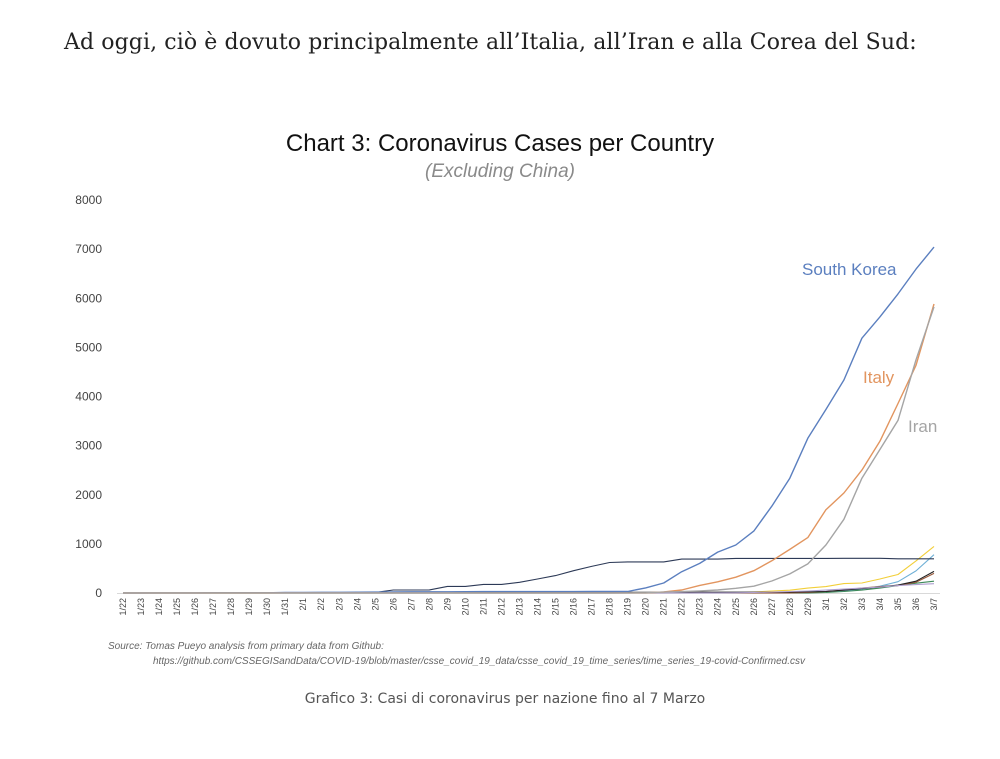 The image size is (1000, 759). Describe the element at coordinates (375, 604) in the screenshot. I see `x-tick-label: 2/5` at that location.